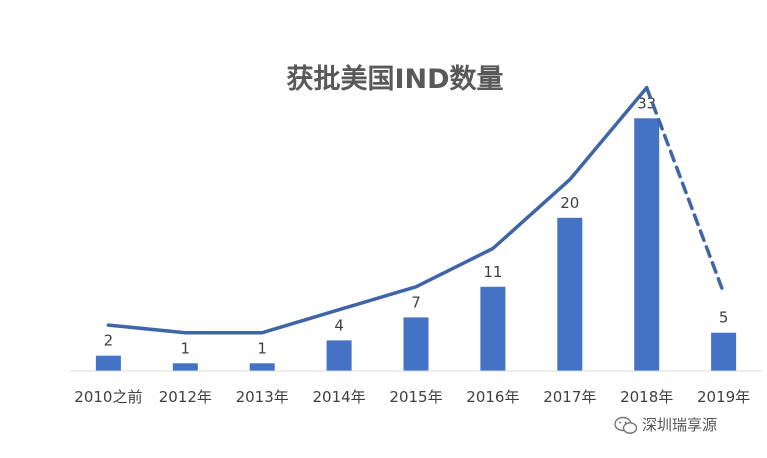 The height and width of the screenshot is (458, 767). Describe the element at coordinates (339, 397) in the screenshot. I see `x-tick-label-3: 2014年` at that location.